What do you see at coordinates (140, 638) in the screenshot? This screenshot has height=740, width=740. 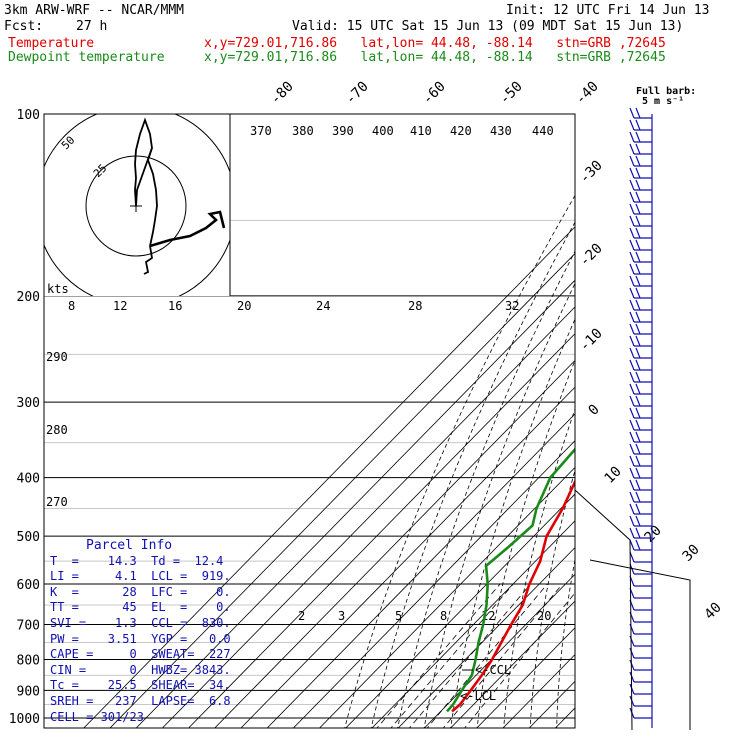 I see `parcel-row: PW = 3.51 YGP = 0.0` at bounding box center [140, 638].